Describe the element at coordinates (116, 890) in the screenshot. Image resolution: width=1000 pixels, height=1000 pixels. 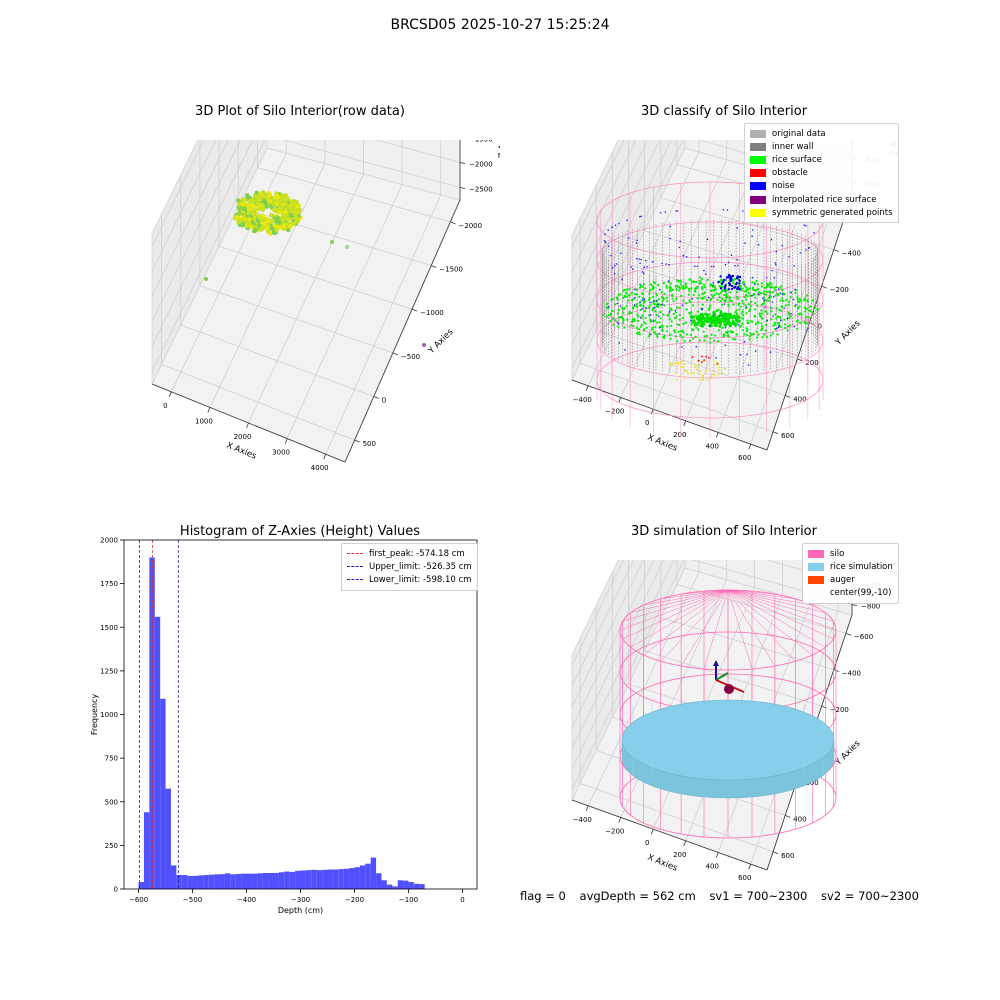
I see `y-tick-label: 0` at that location.